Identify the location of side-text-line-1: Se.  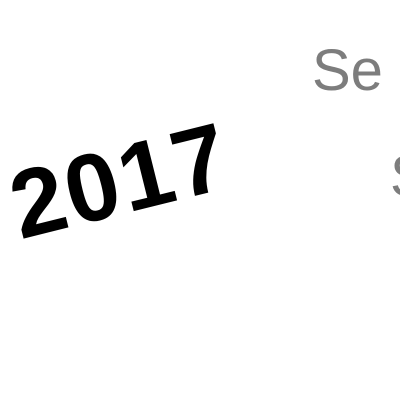
(347, 70).